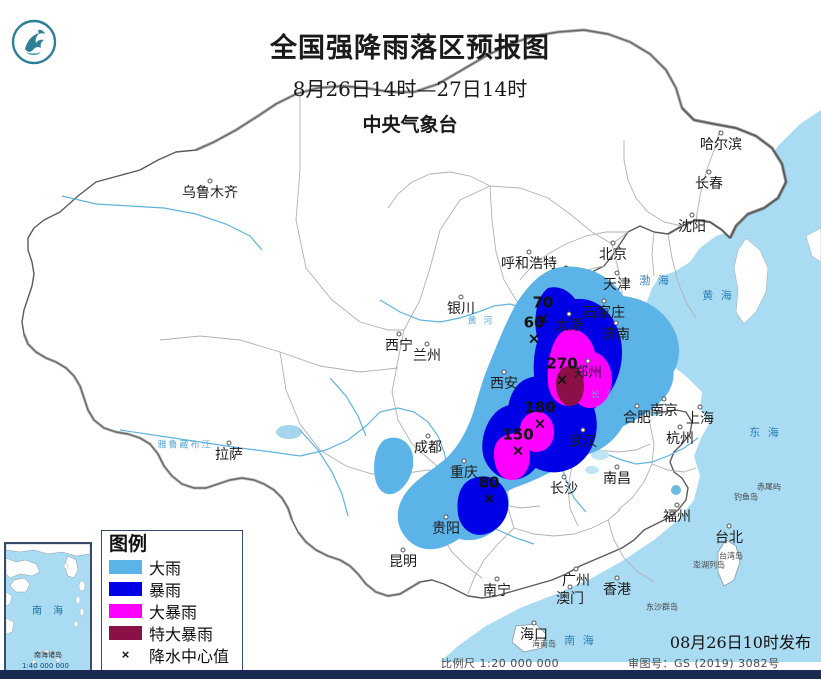  I want to click on legend-item-2: 大暴雨, so click(175, 611).